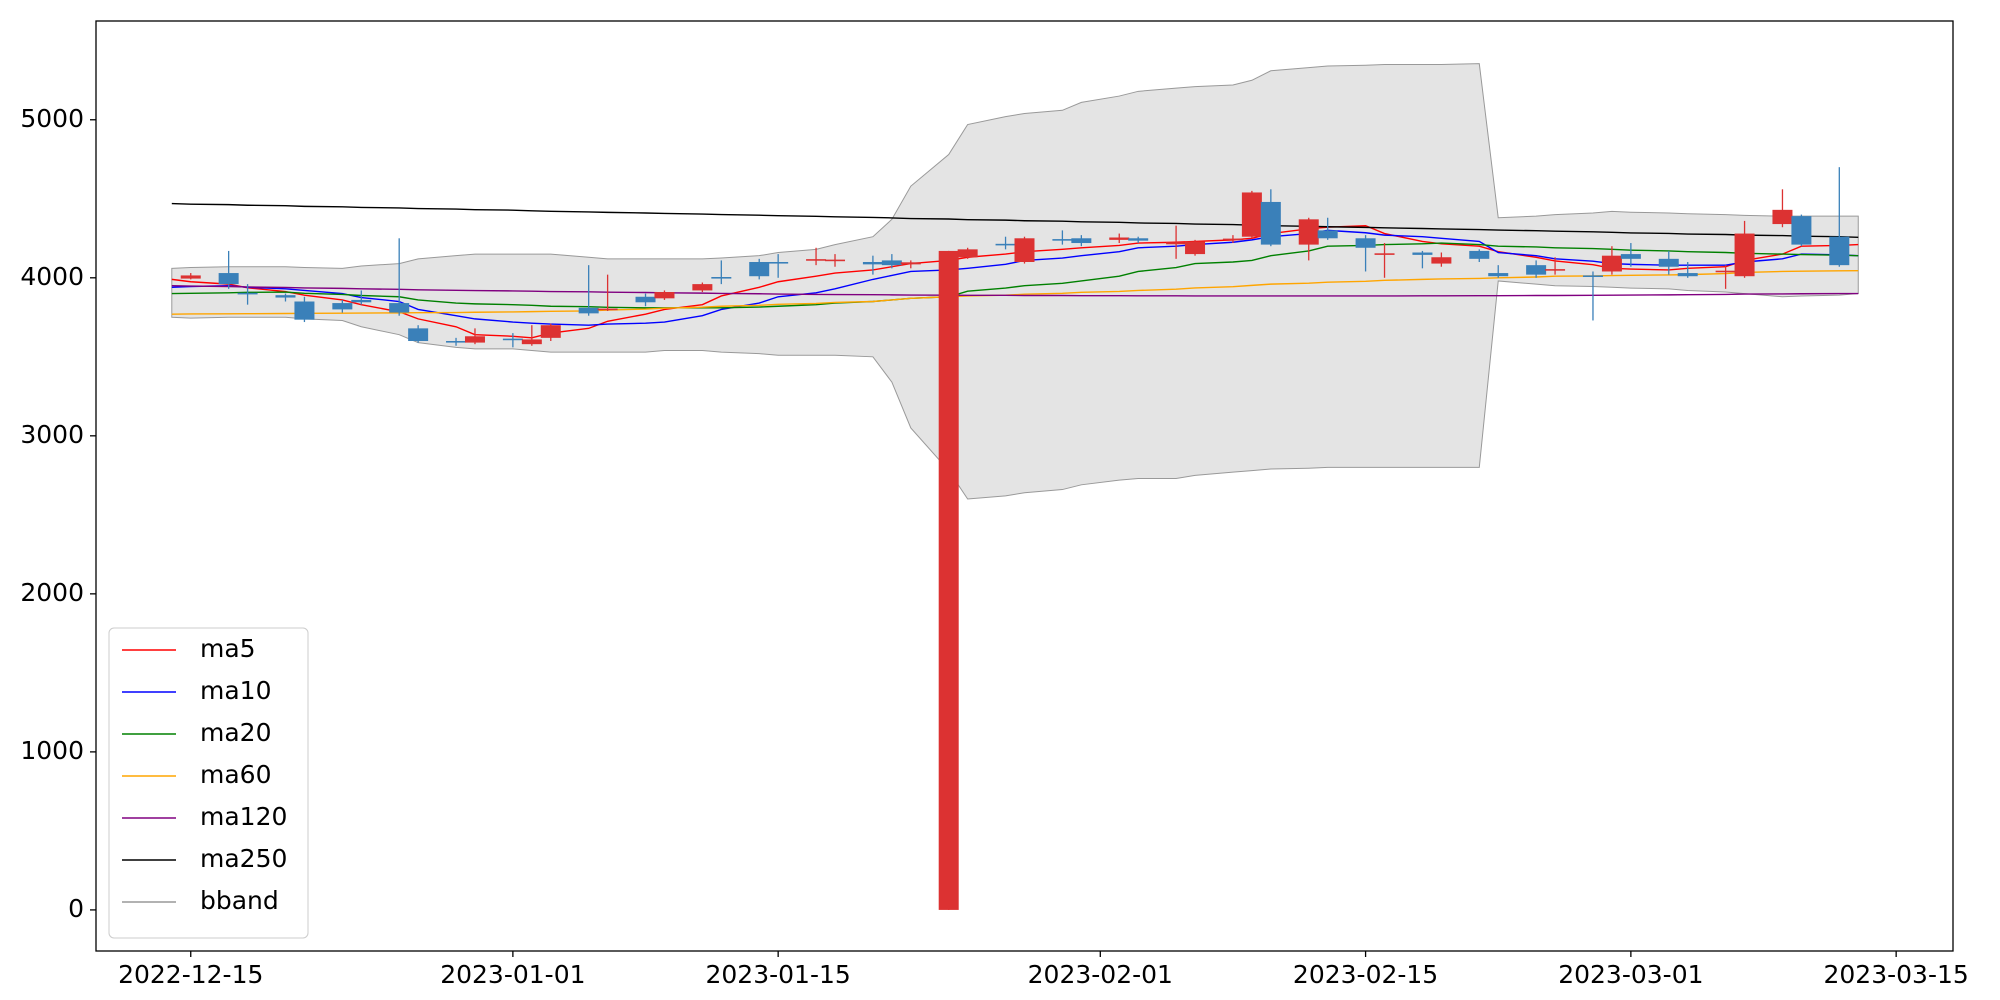  I want to click on legend-label: ma5, so click(228, 648).